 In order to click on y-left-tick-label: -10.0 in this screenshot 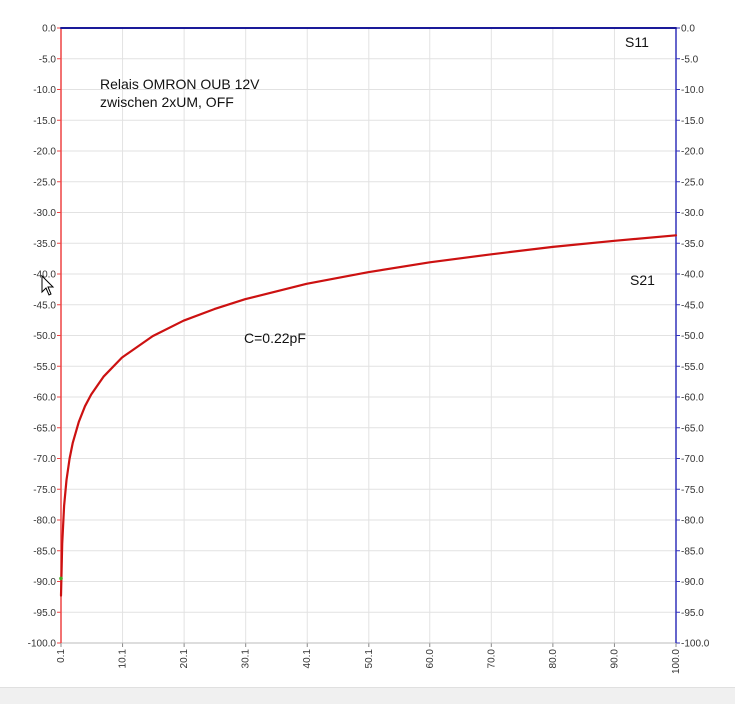, I will do `click(44, 90)`.